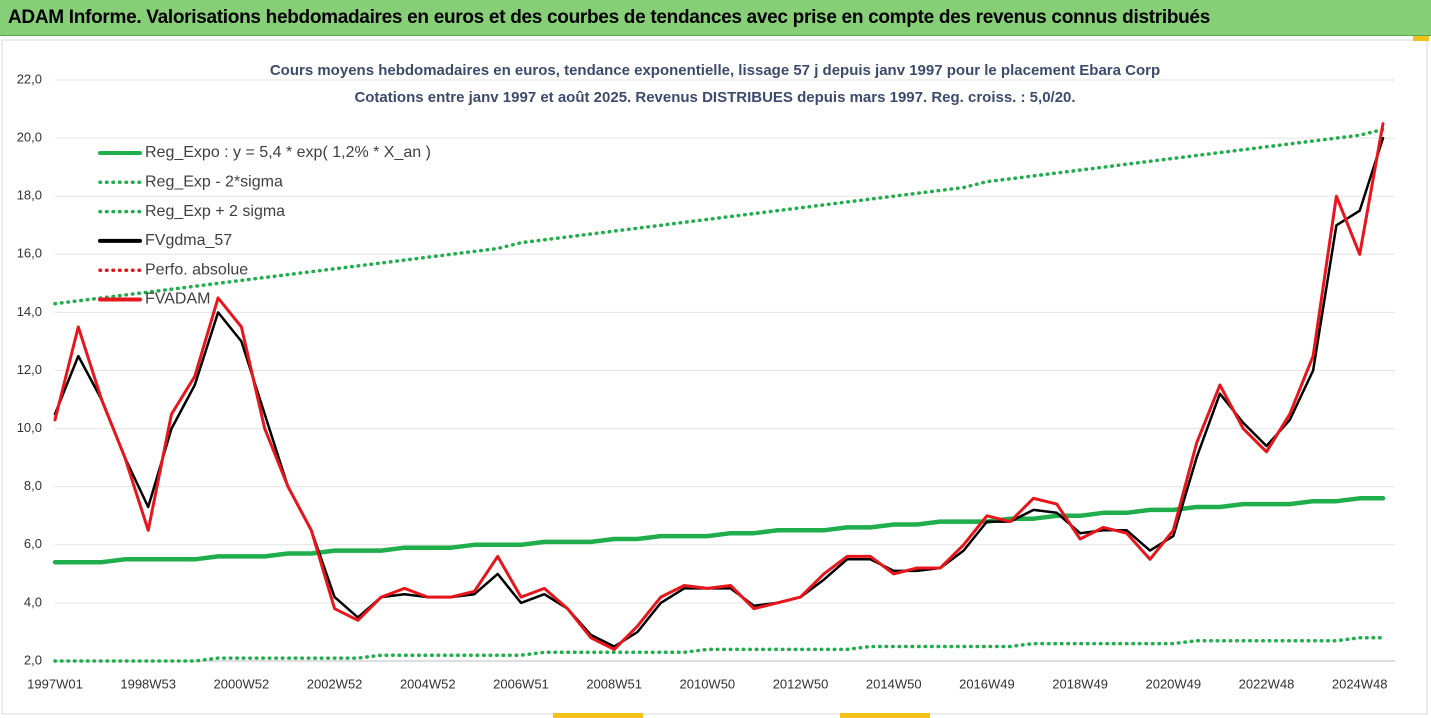  Describe the element at coordinates (801, 683) in the screenshot. I see `x-tick-label: 2012W50` at that location.